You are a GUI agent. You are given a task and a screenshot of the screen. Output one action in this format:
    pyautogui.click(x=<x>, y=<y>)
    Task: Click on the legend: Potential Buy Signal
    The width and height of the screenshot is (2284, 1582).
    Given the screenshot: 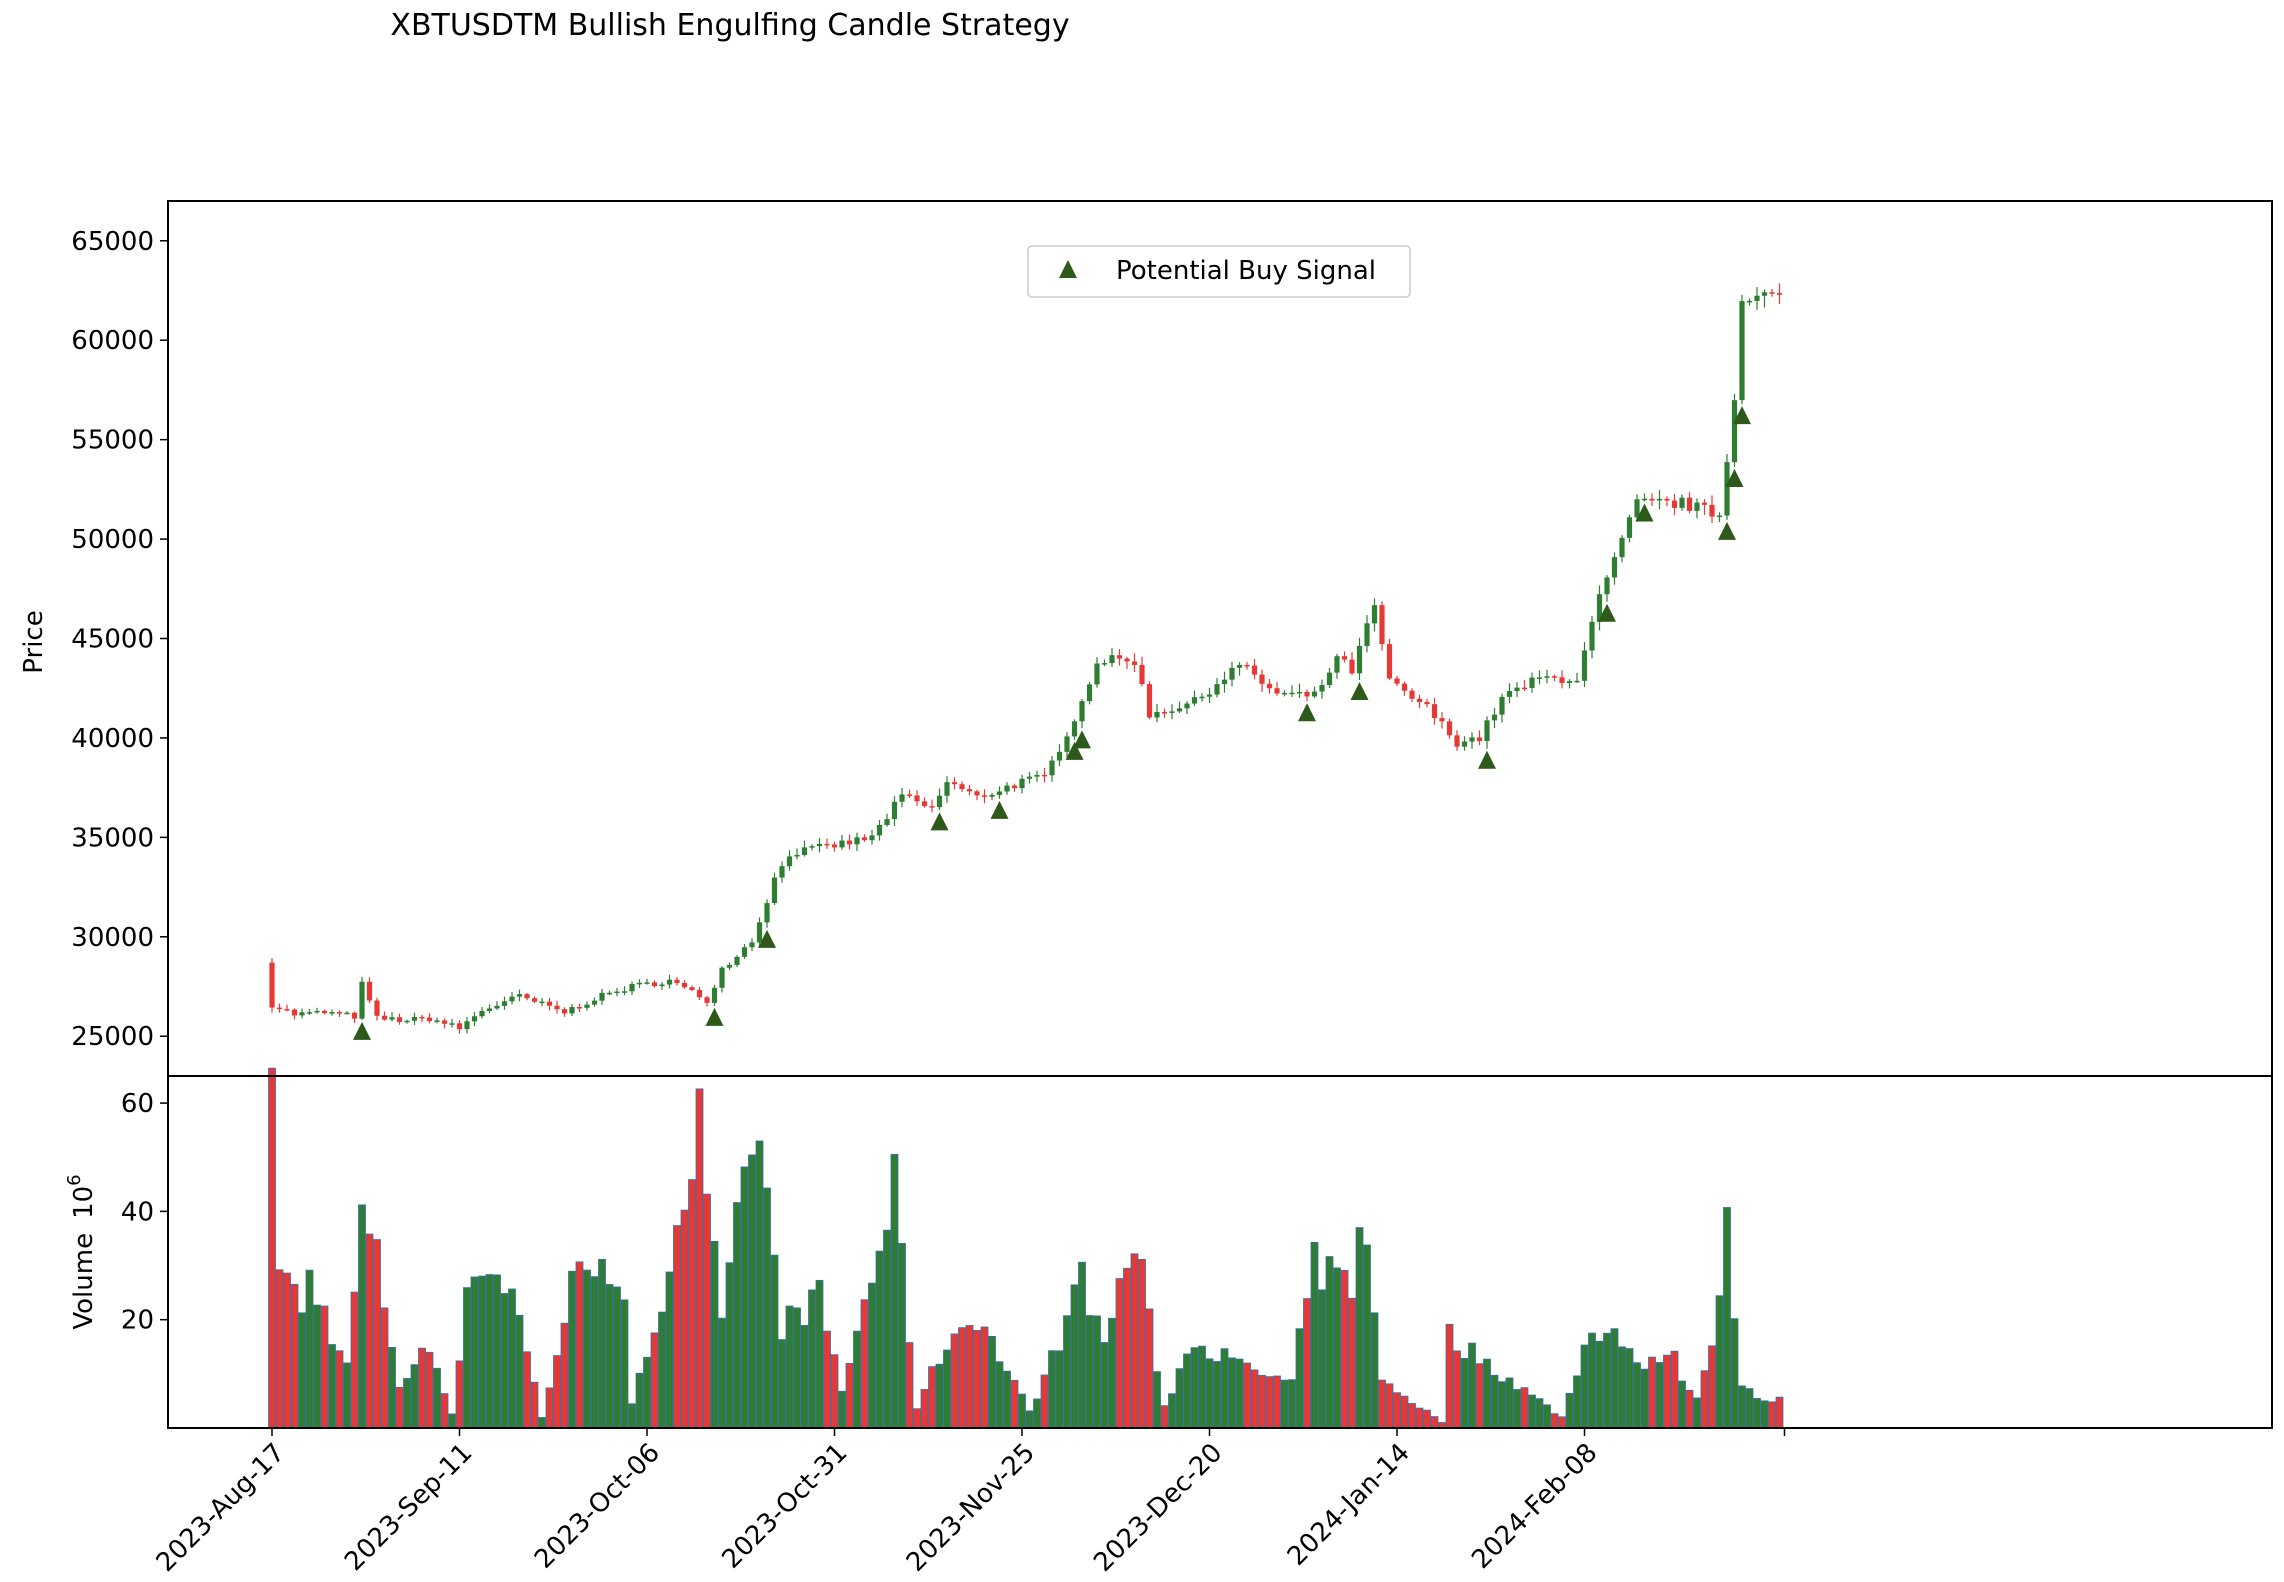 What is the action you would take?
    pyautogui.click(x=1219, y=271)
    